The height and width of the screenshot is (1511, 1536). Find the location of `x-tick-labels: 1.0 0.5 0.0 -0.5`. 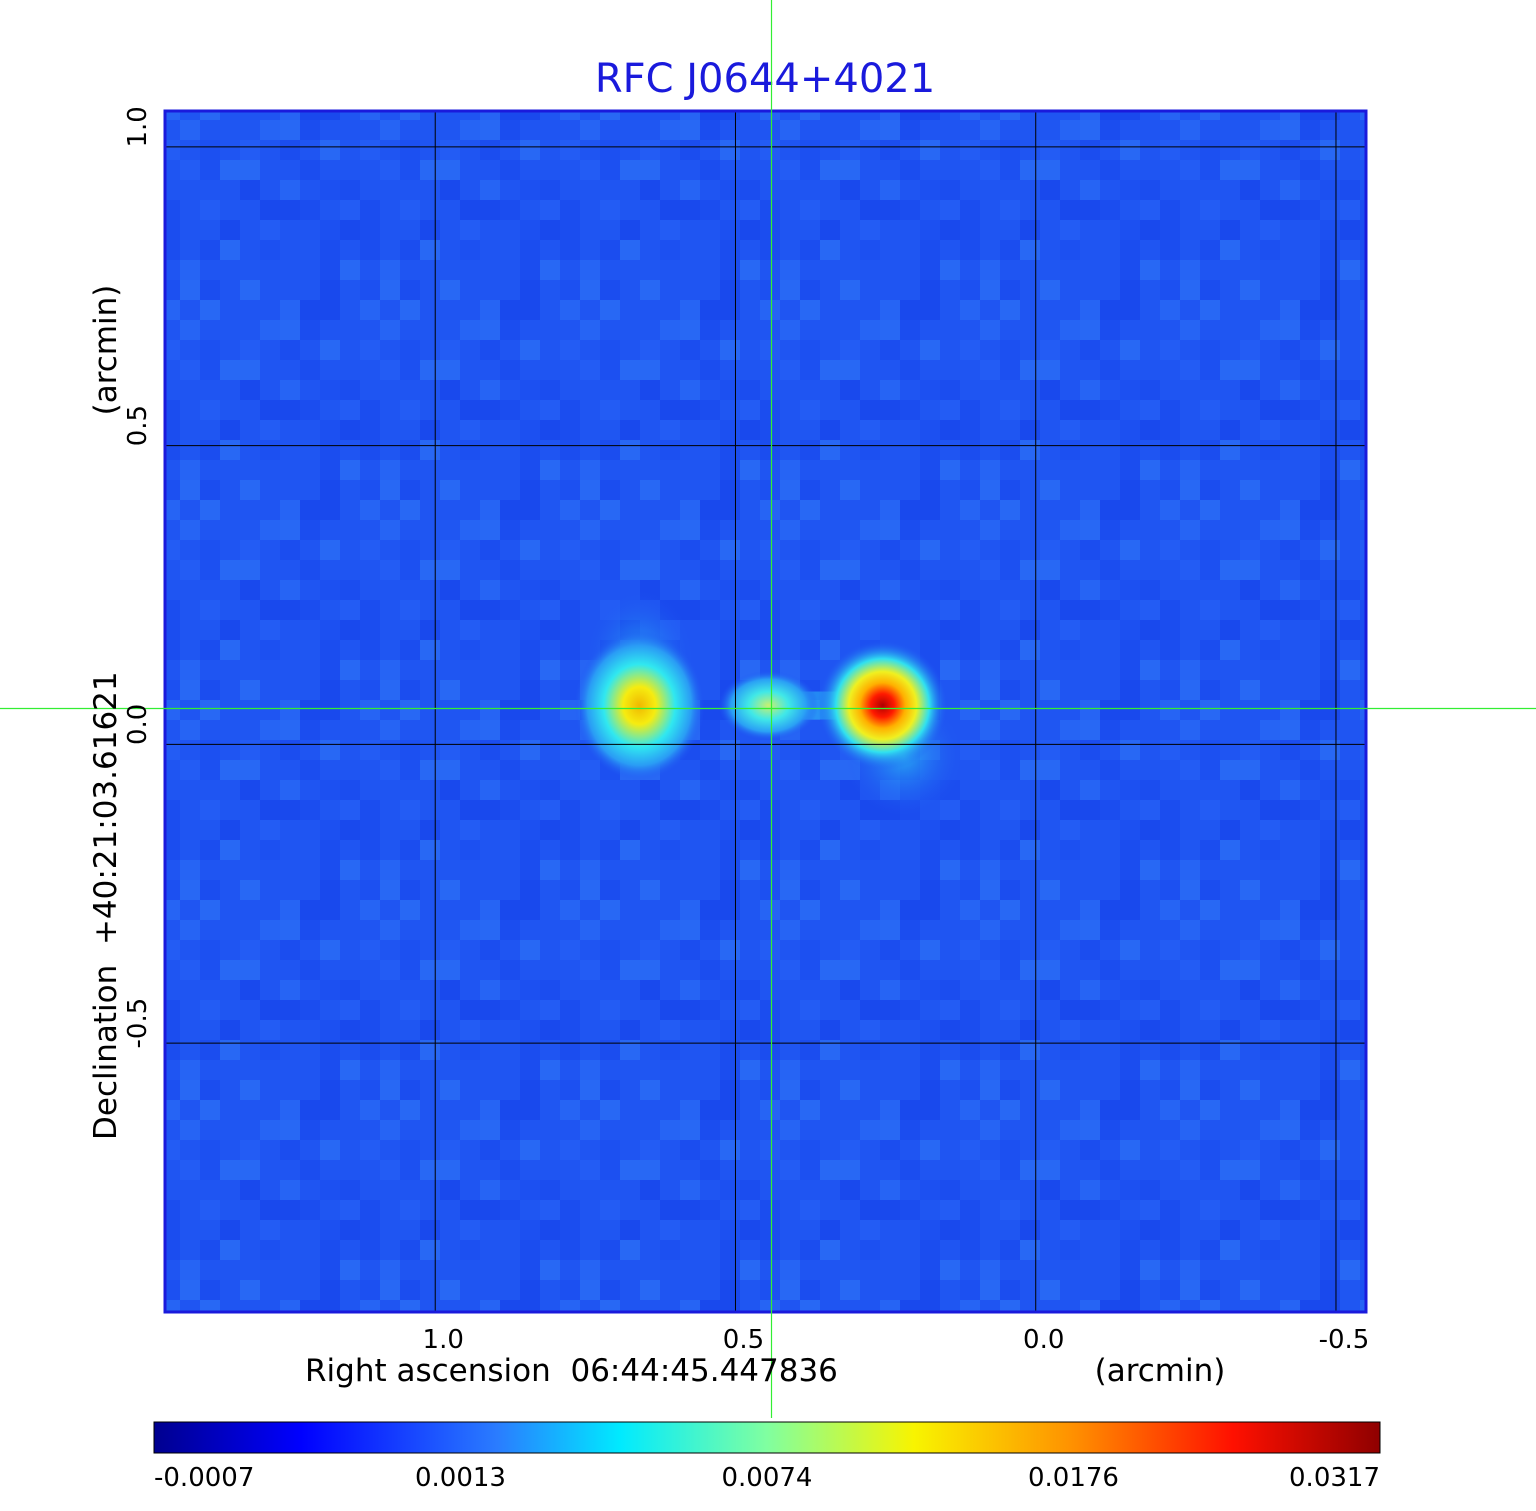

x-tick-labels: 1.0 0.5 0.0 -0.5 is located at coordinates (896, 1340).